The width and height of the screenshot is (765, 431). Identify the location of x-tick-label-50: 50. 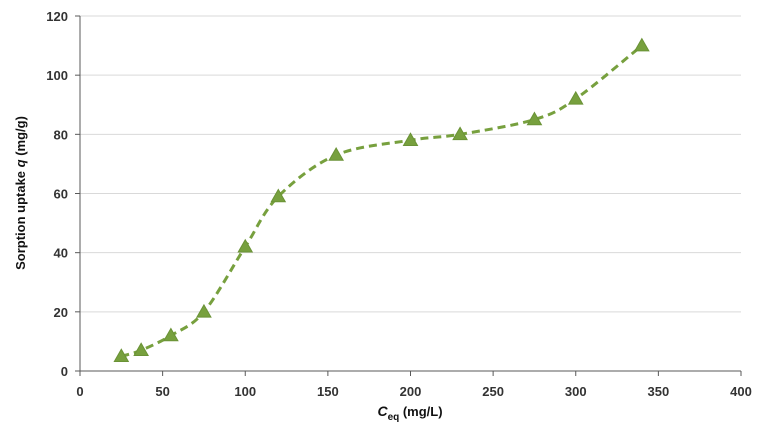
(162, 391).